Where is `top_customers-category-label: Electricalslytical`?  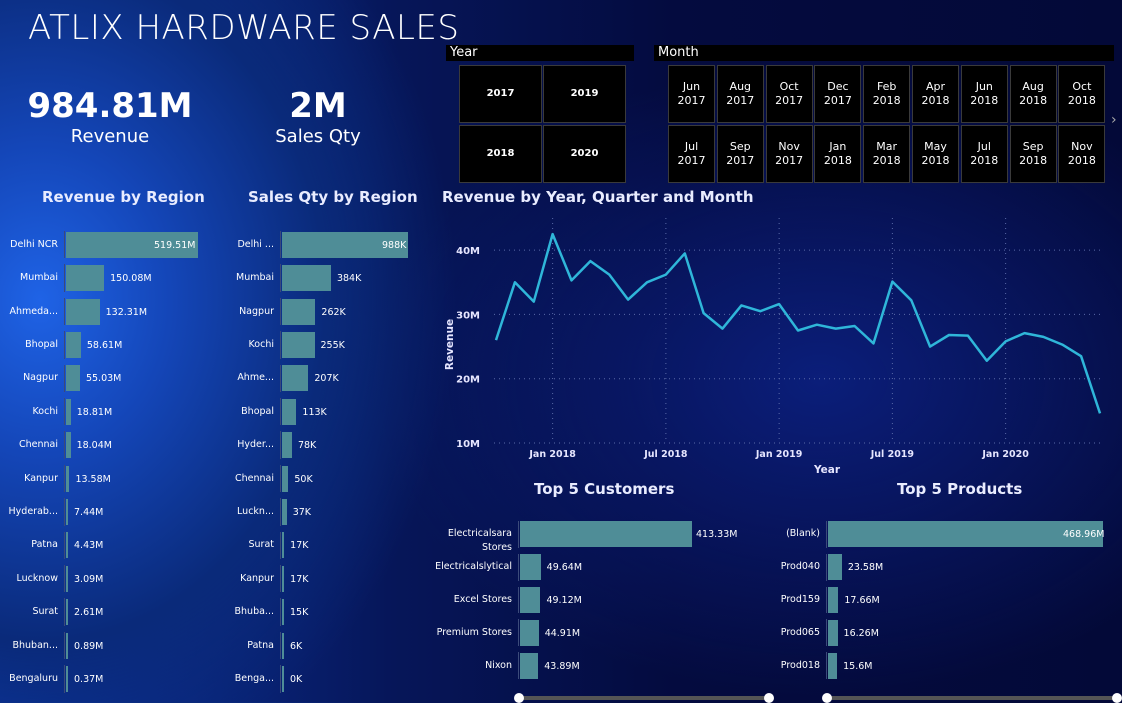
top_customers-category-label: Electricalslytical is located at coordinates (473, 567).